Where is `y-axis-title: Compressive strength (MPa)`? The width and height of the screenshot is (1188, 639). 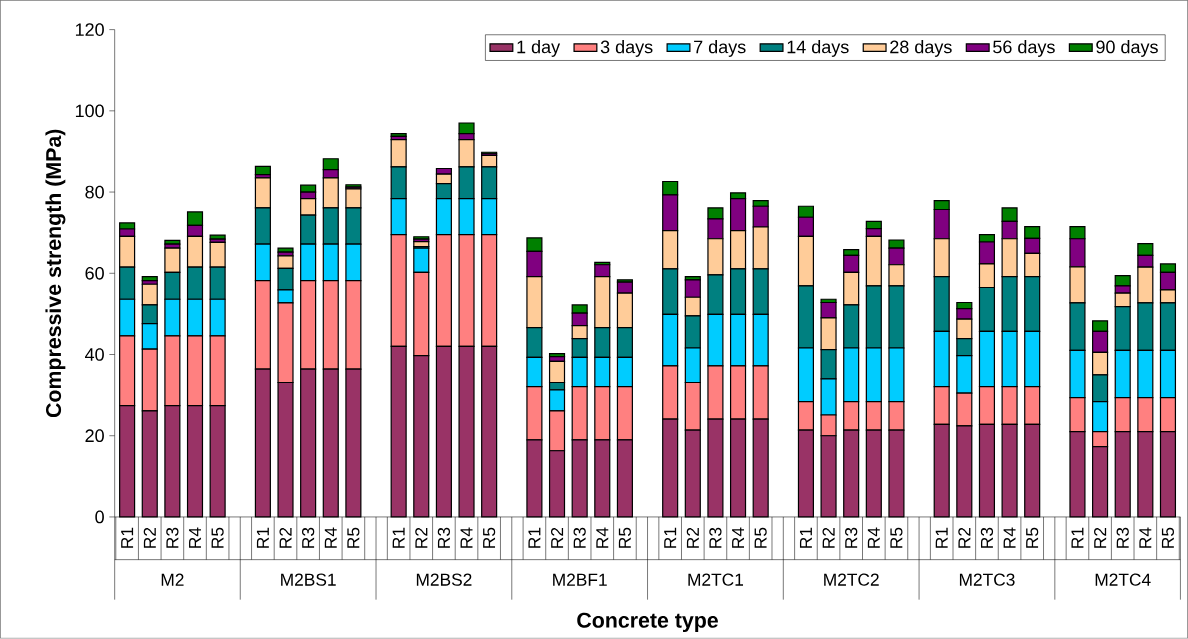 y-axis-title: Compressive strength (MPa) is located at coordinates (55, 273).